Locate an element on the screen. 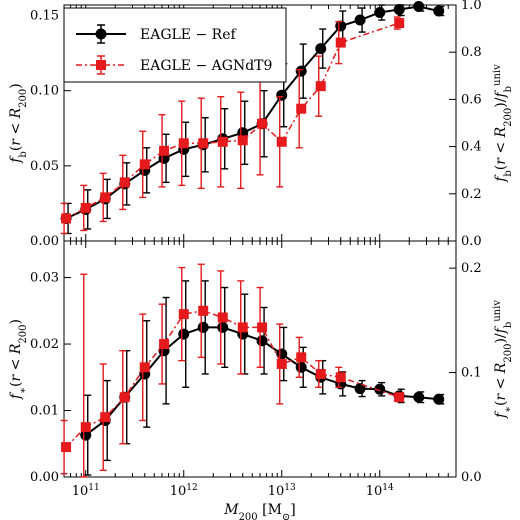 This screenshot has width=520, height=520. x-tick-label: 1013 is located at coordinates (282, 491).